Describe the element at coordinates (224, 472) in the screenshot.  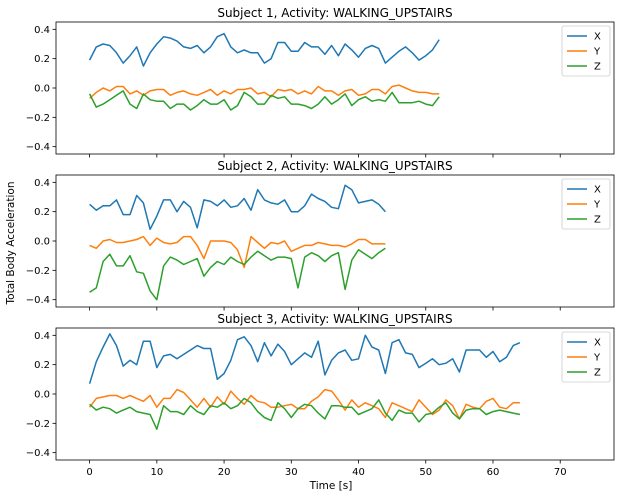
I see `x-tick-label: 20` at that location.